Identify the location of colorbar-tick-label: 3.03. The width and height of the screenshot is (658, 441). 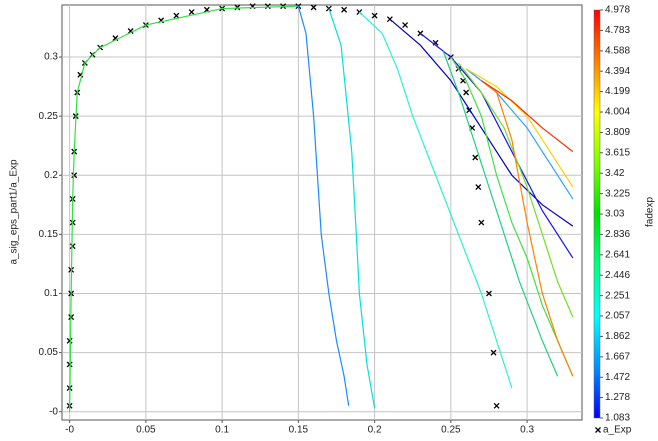
(615, 214).